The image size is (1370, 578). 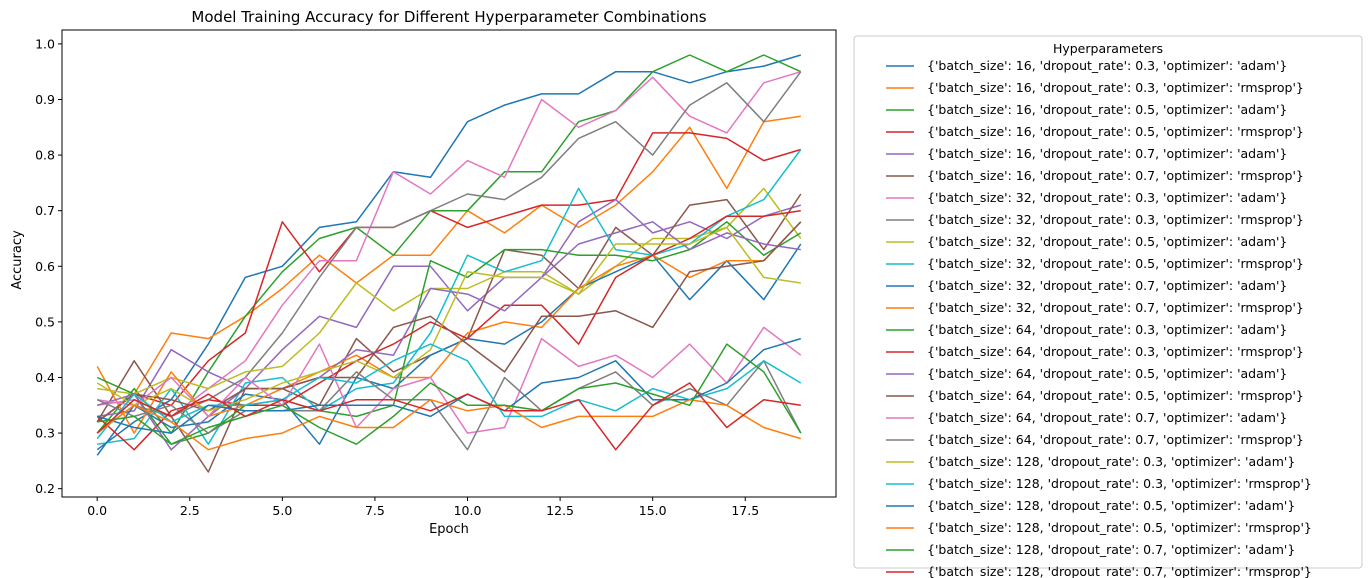 I want to click on y-tick-label: 0.8, so click(x=45, y=155).